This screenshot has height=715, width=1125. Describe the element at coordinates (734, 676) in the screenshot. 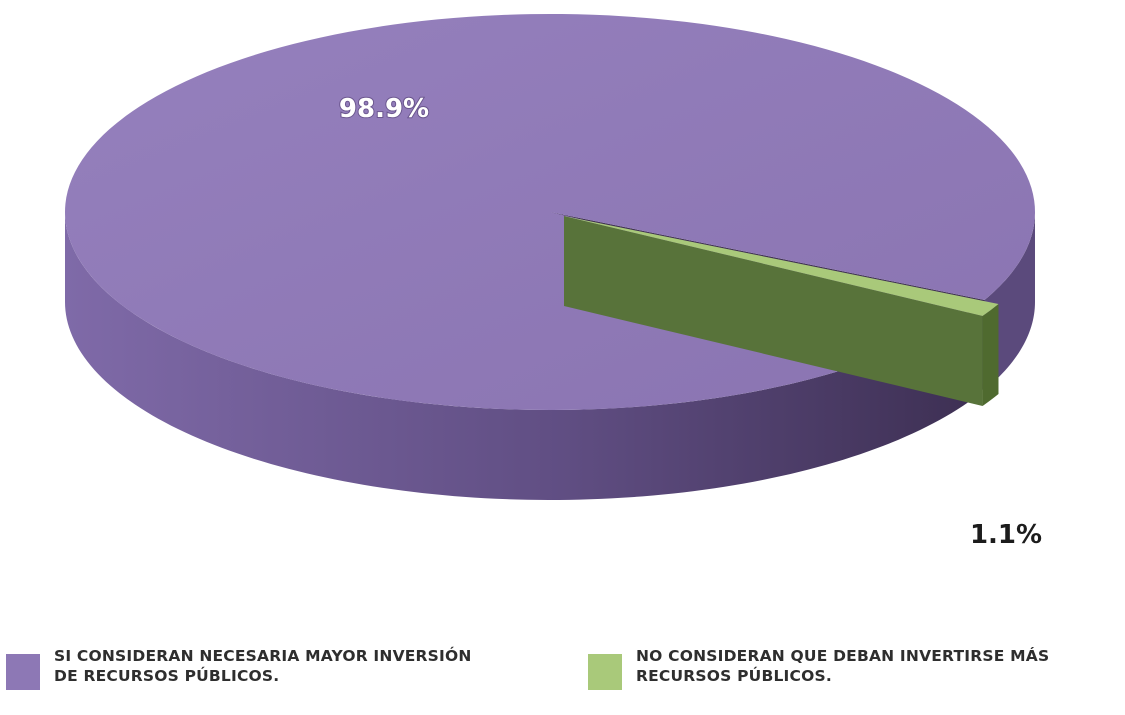

I see `legend-label-no-line-2: RECURSOS PÚBLICOS.` at that location.